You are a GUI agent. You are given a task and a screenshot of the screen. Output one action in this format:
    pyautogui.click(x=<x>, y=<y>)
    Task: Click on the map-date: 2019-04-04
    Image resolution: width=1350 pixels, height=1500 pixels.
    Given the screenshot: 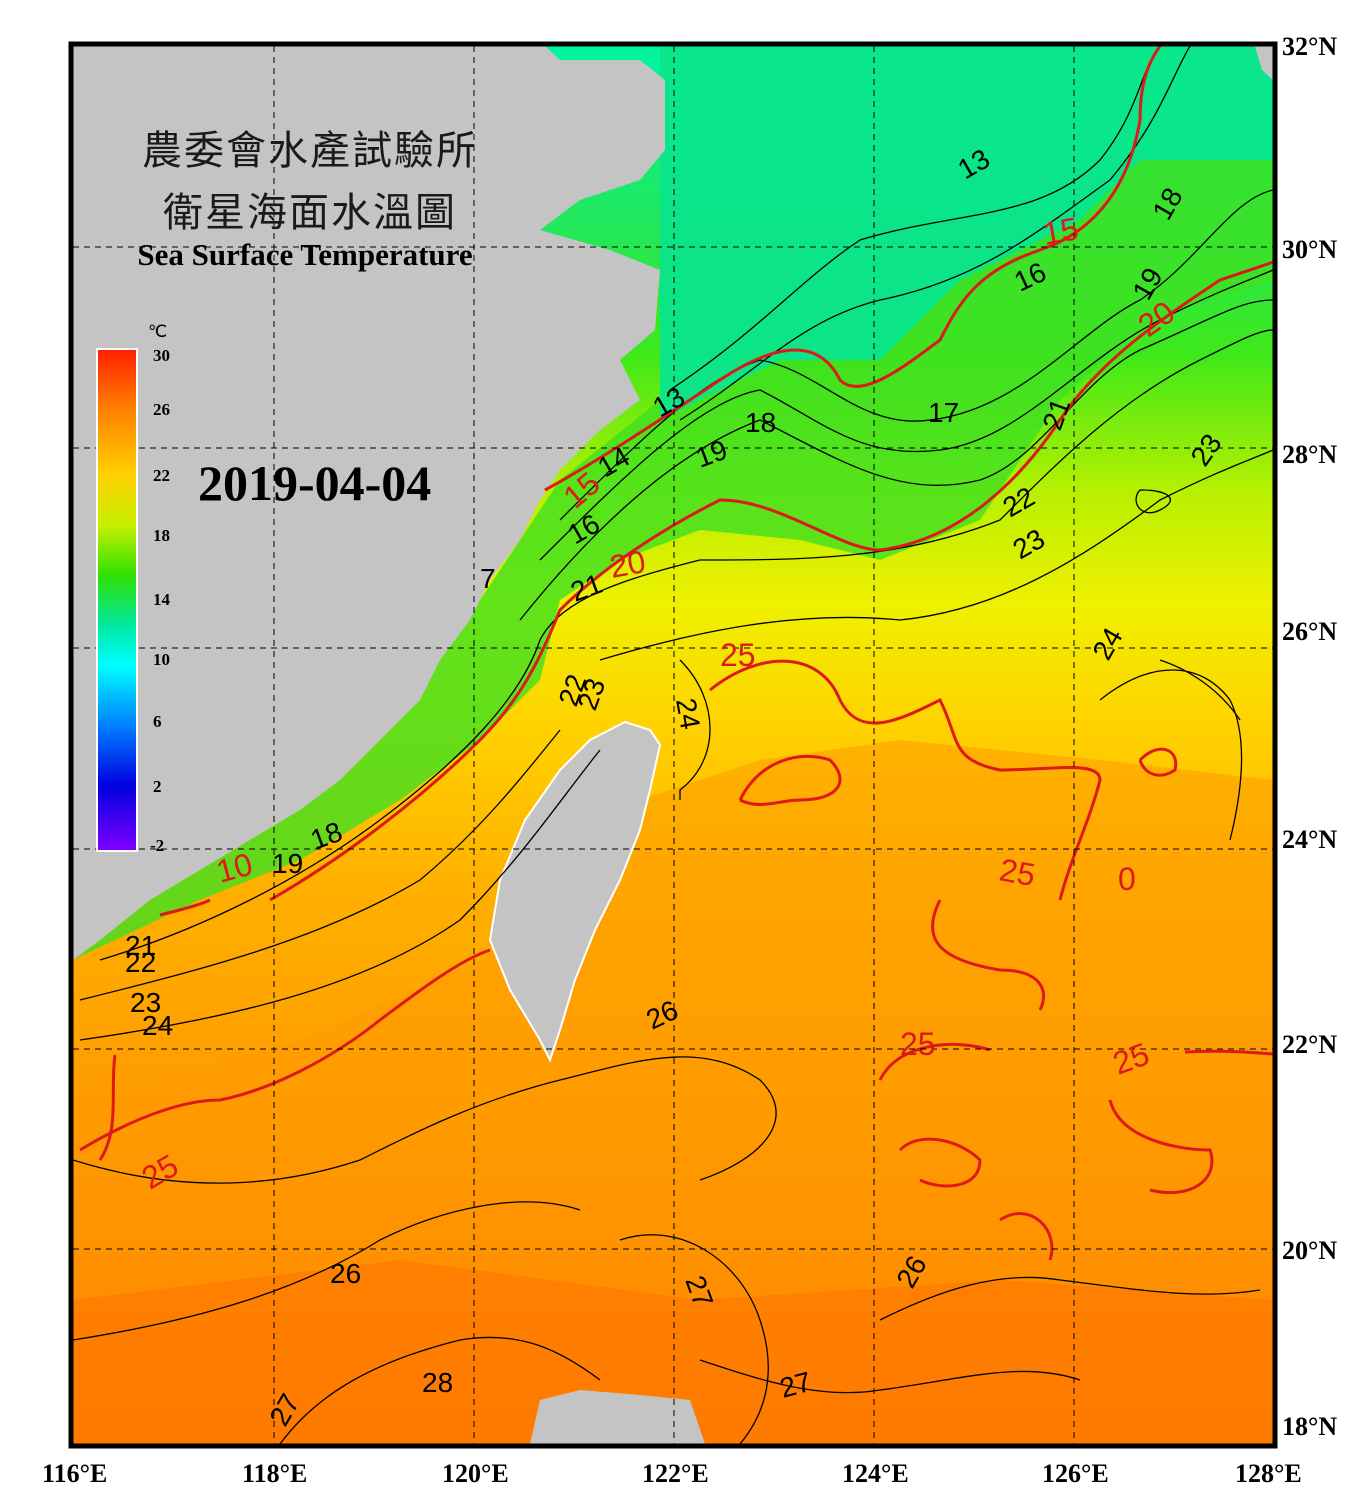 What is the action you would take?
    pyautogui.click(x=315, y=483)
    